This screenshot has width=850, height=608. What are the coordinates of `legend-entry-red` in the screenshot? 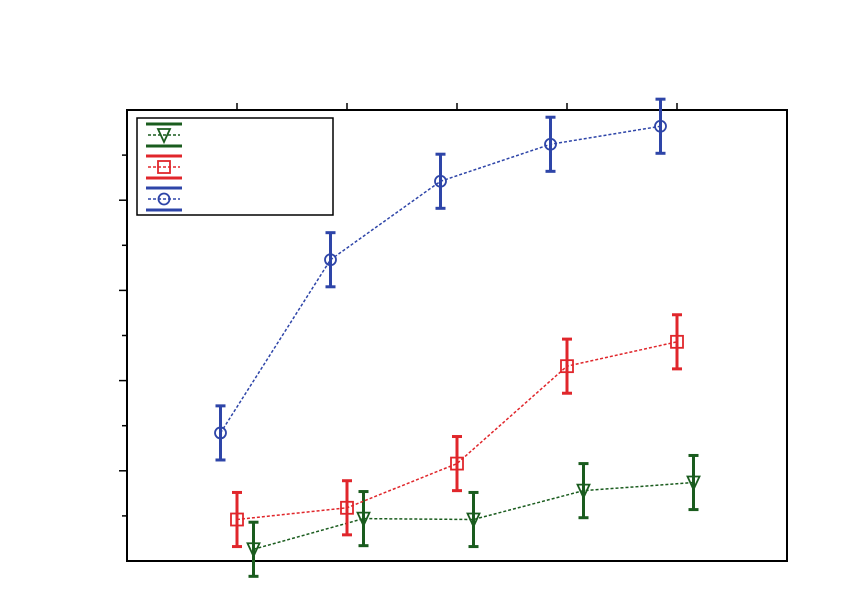 It's located at (164, 167).